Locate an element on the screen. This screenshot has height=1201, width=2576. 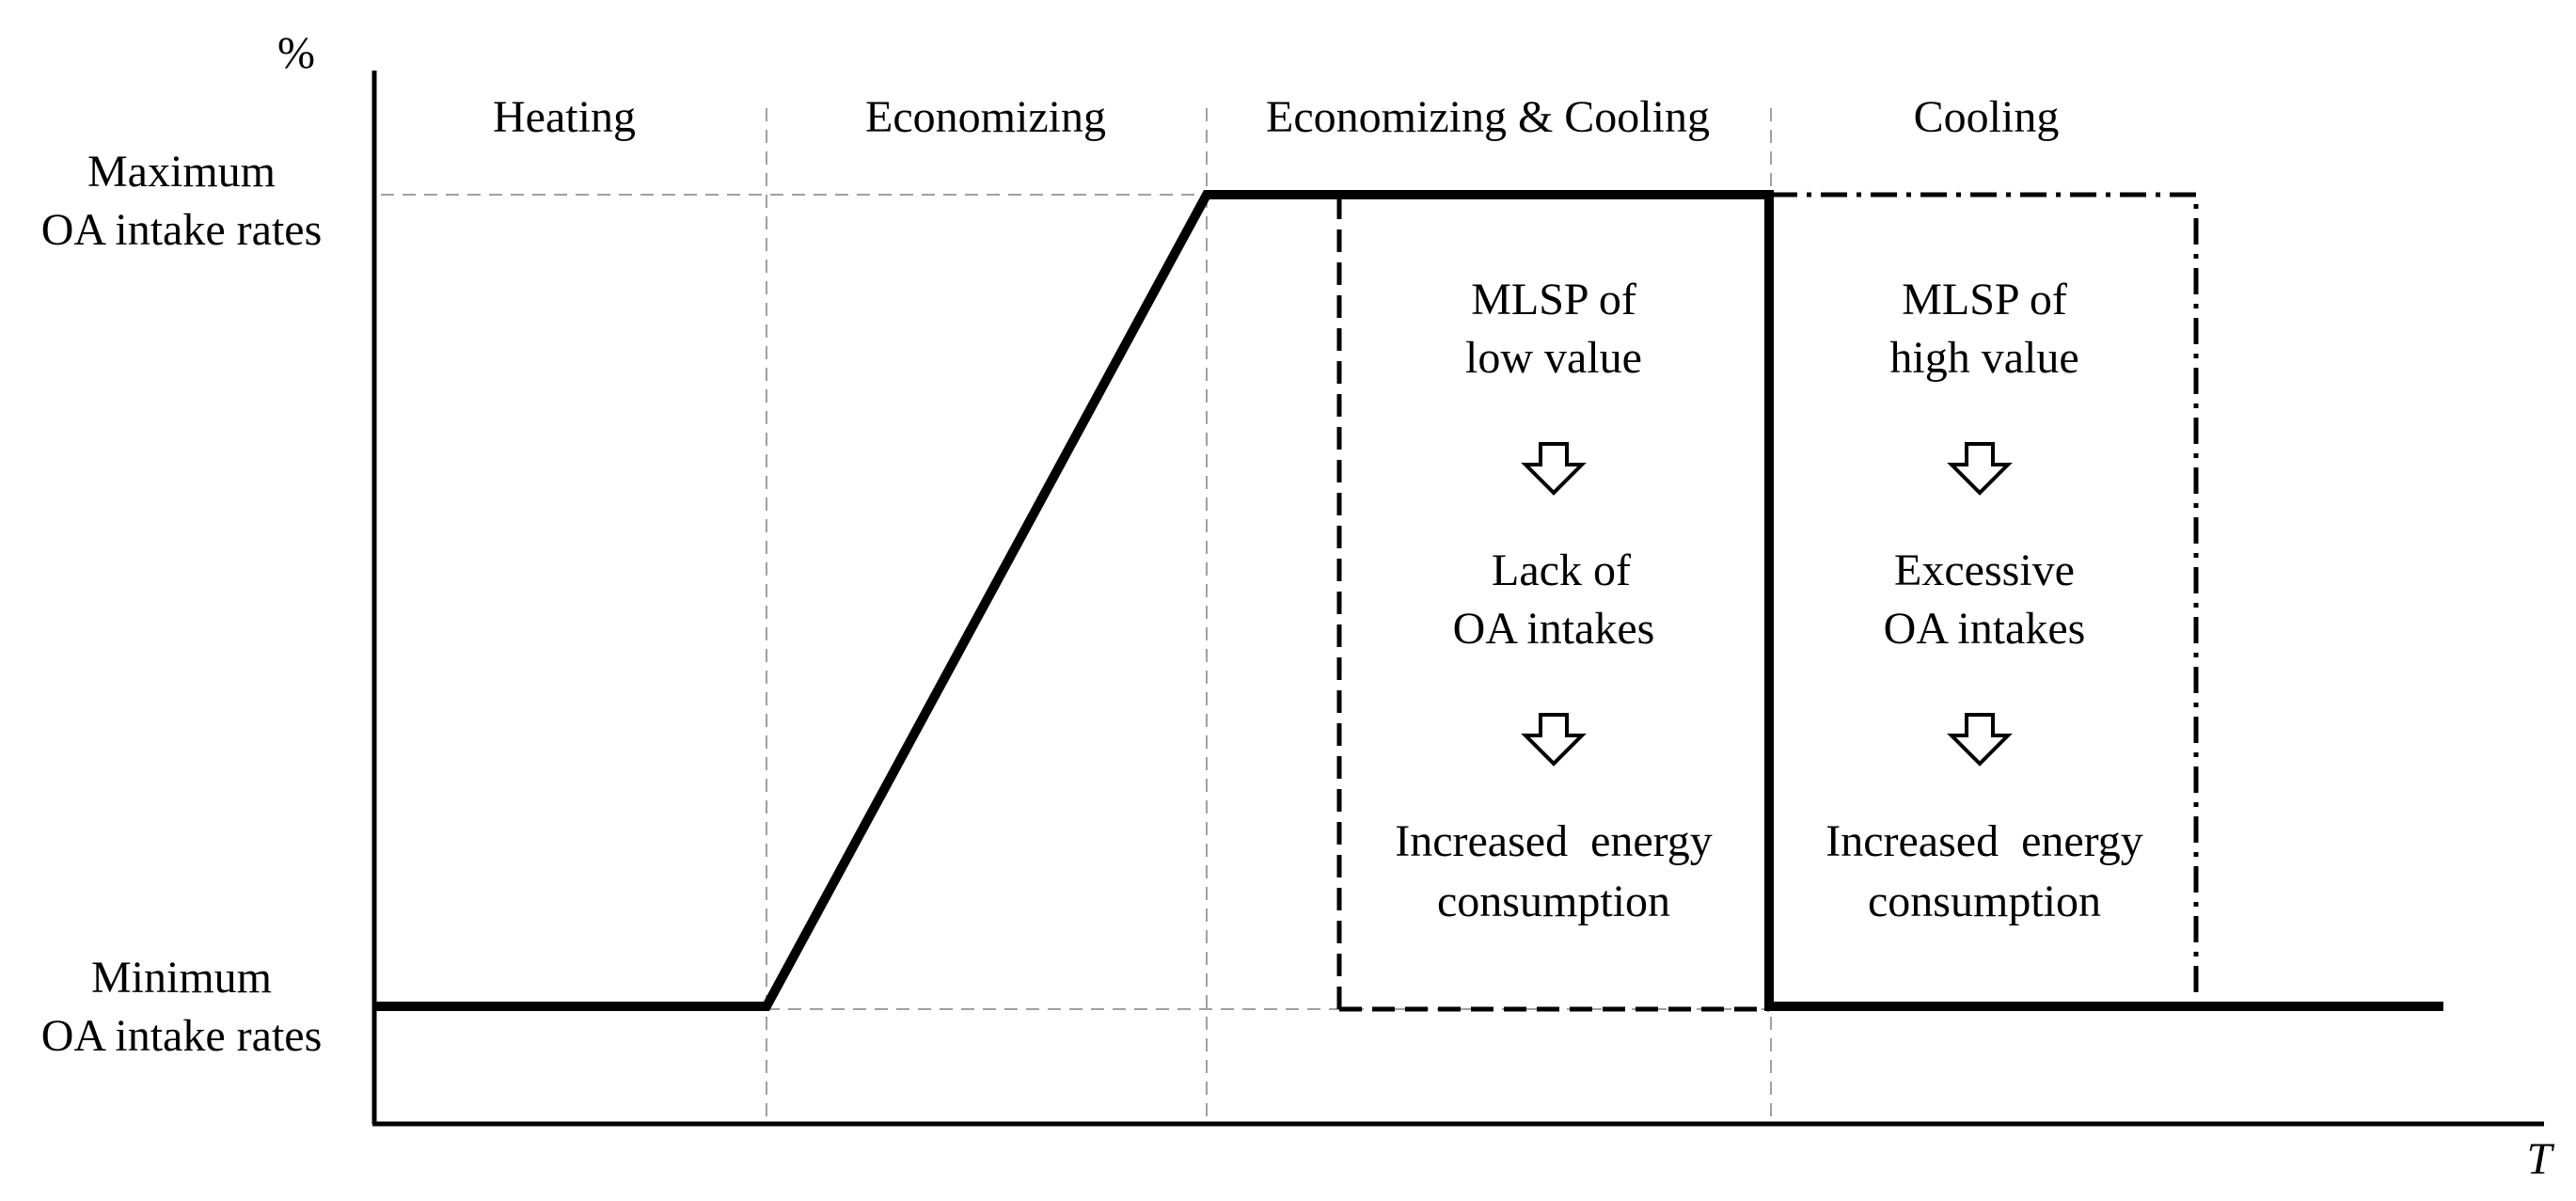
low-mlsp-cause-line2: low value is located at coordinates (1553, 358).